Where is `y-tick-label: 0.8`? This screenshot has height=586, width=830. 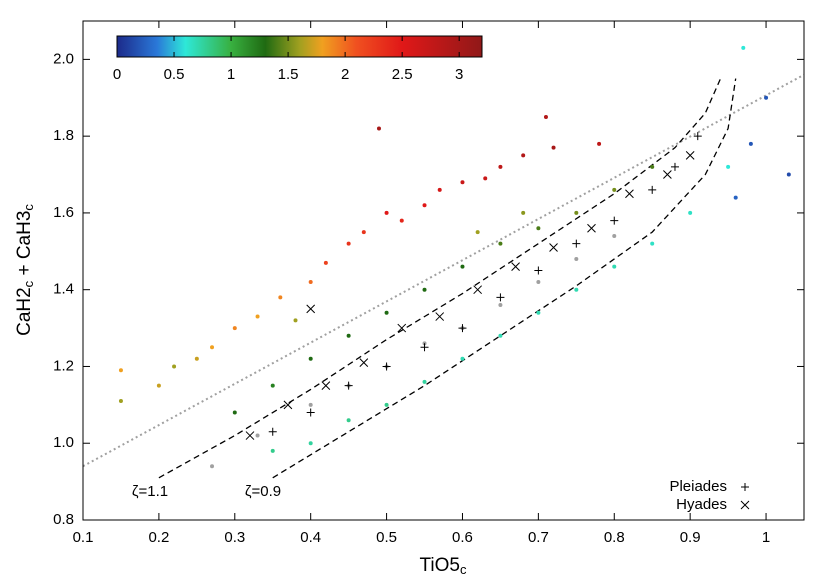 y-tick-label: 0.8 is located at coordinates (63, 519).